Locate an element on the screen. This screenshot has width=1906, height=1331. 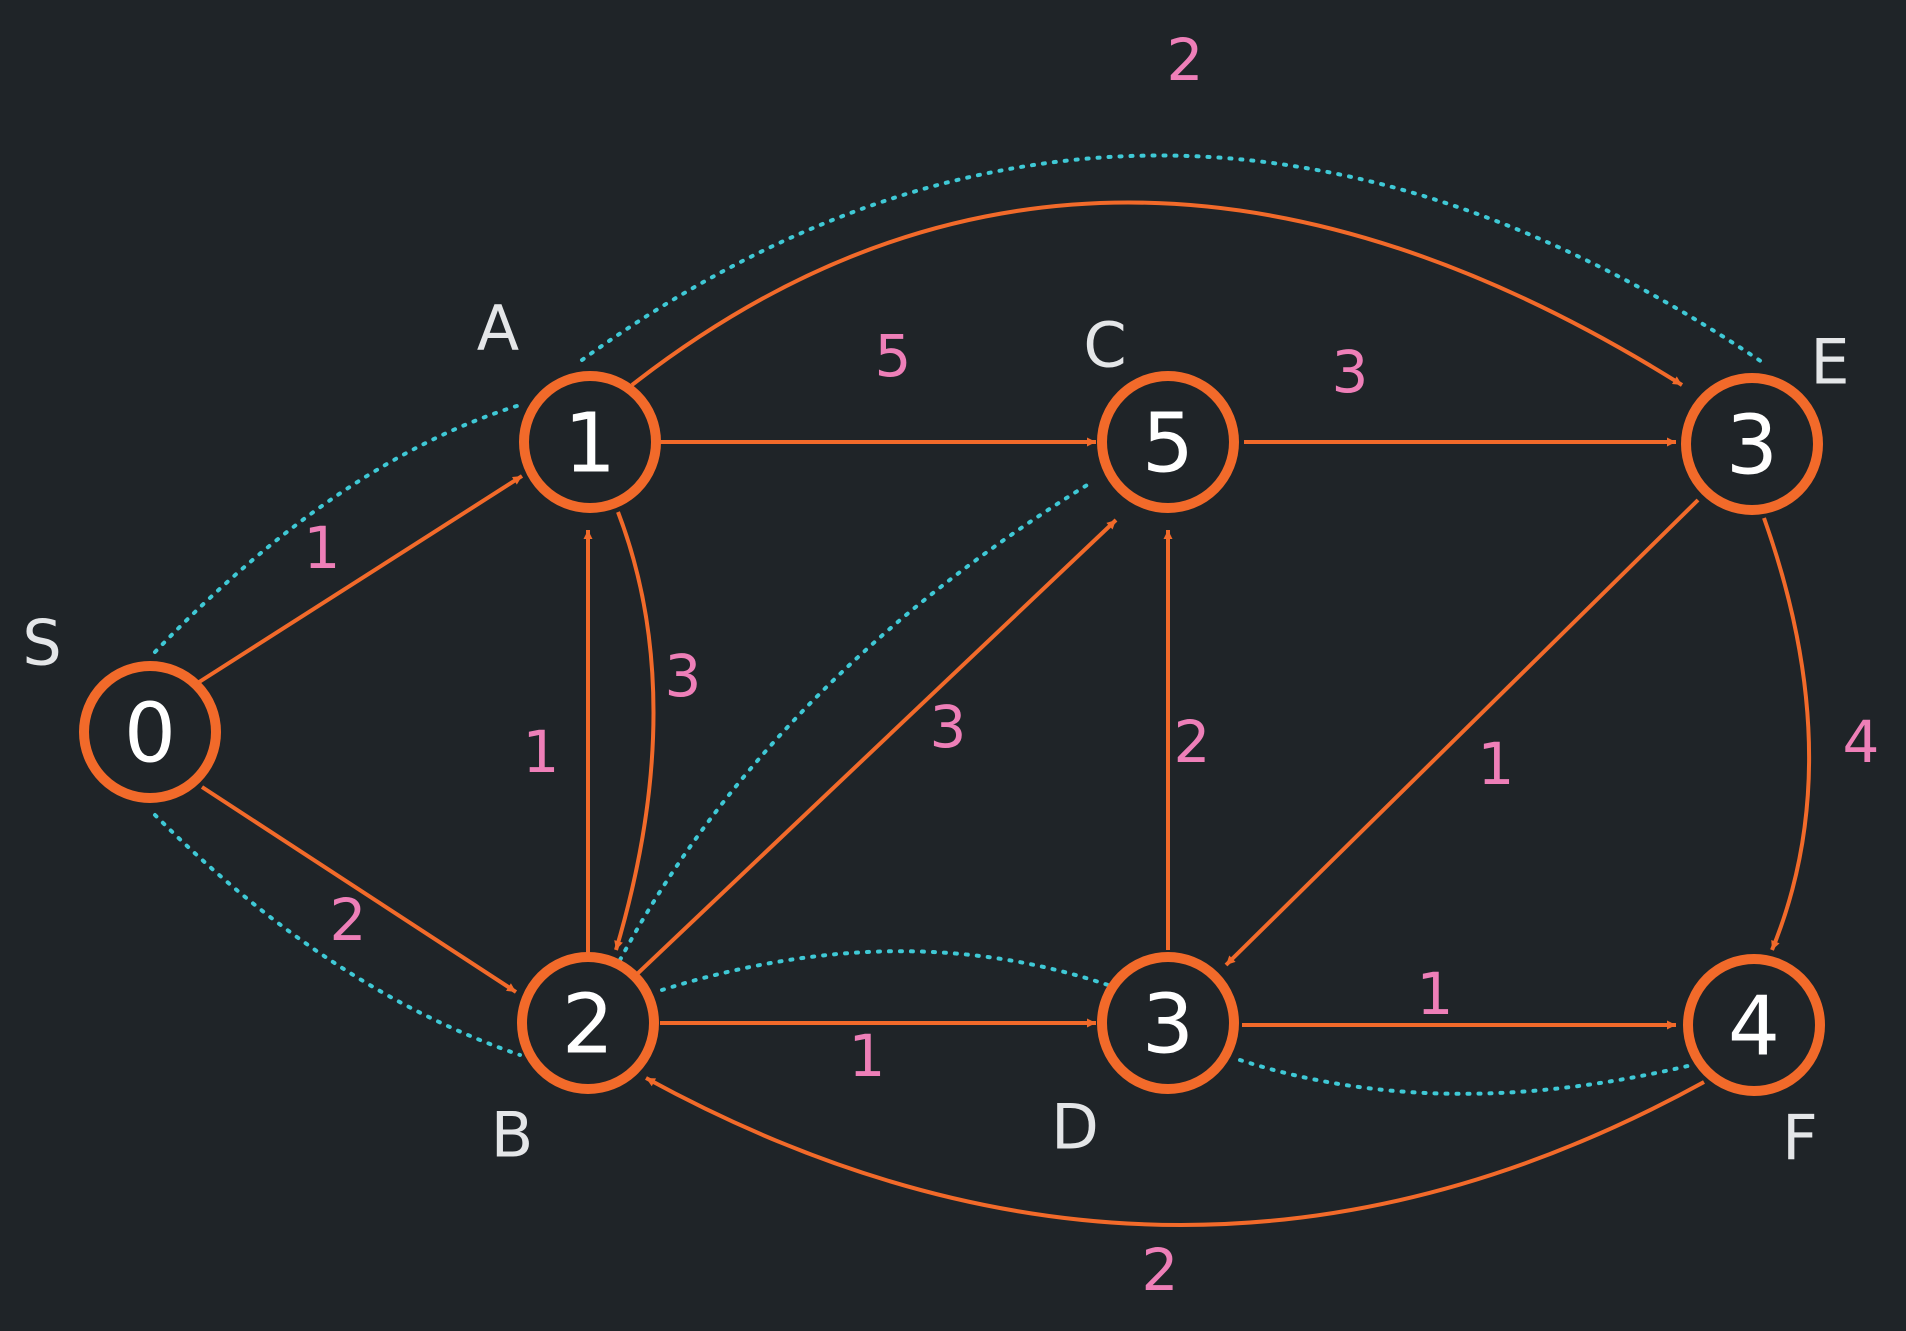
weight-a-c: 5 is located at coordinates (893, 356).